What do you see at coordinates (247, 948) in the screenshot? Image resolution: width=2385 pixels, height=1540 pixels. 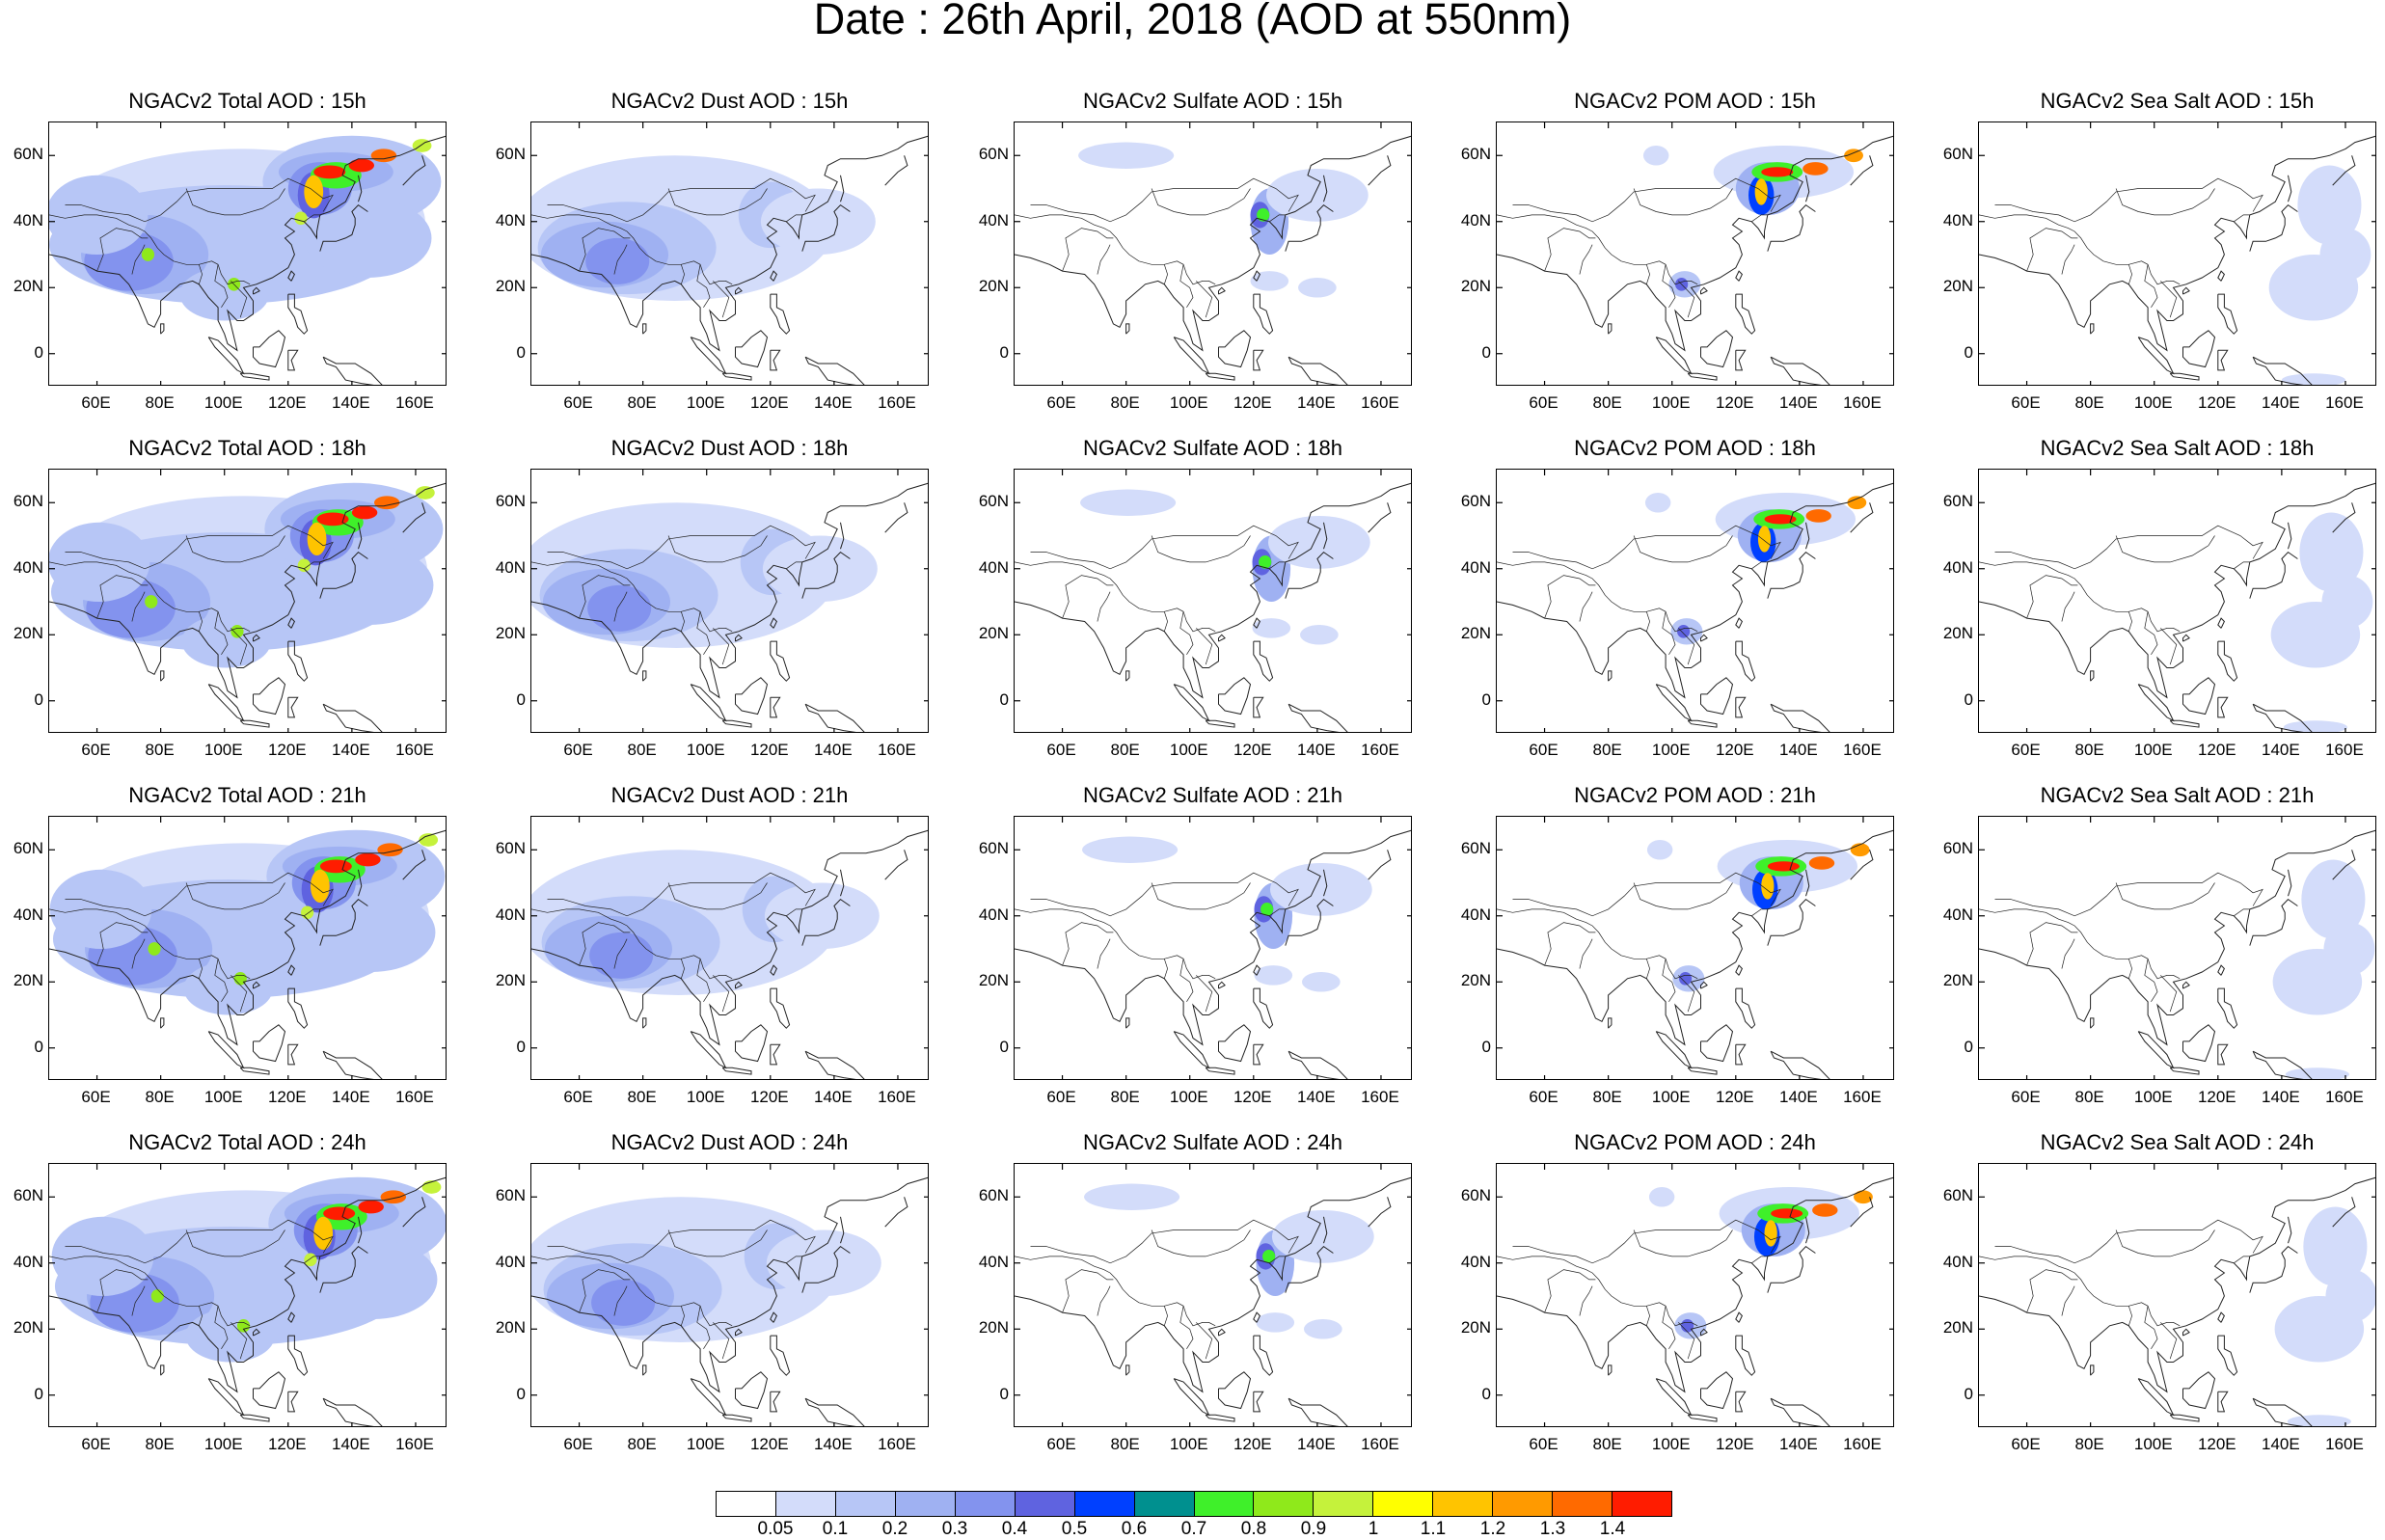 I see `map-frame` at bounding box center [247, 948].